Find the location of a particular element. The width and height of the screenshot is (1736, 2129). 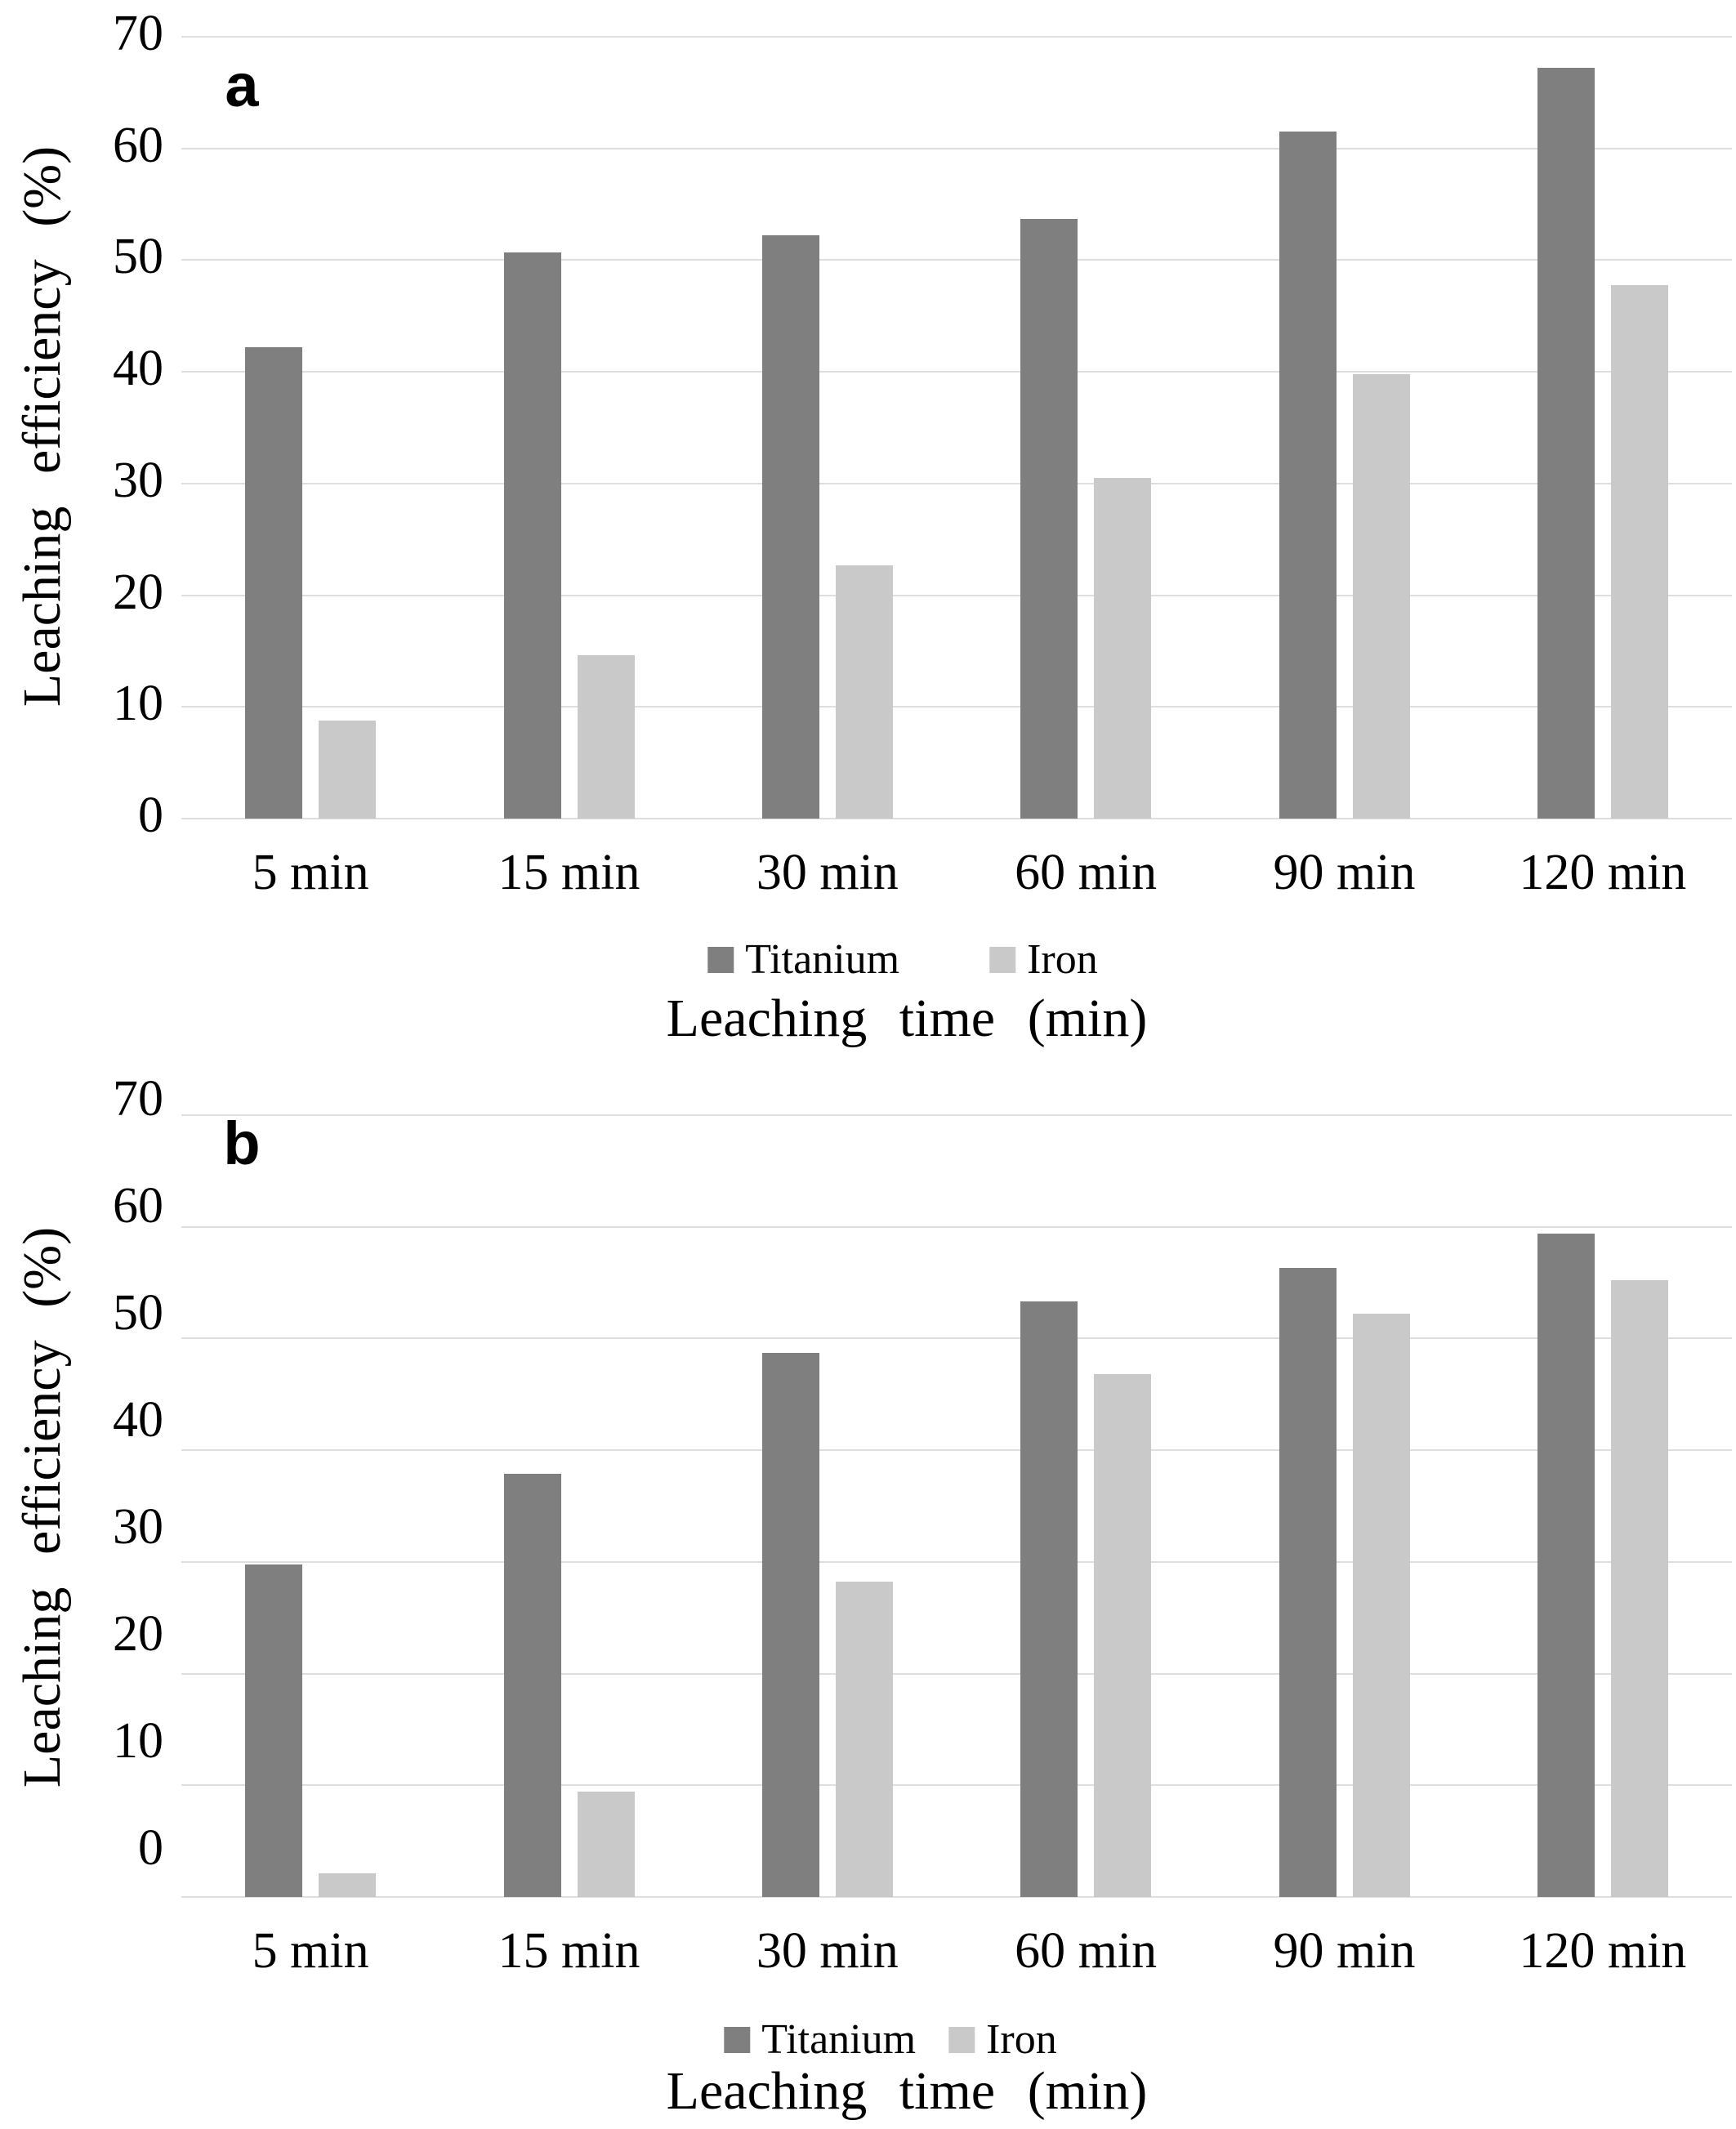

panel-a-y-axis-title: Leaching efficiency (%) is located at coordinates (42, 426).